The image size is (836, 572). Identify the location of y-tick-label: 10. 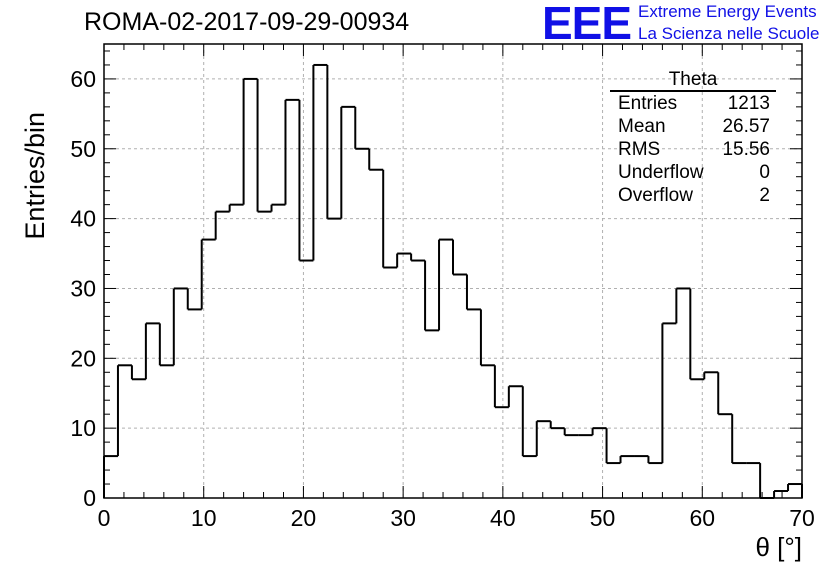
(83, 428).